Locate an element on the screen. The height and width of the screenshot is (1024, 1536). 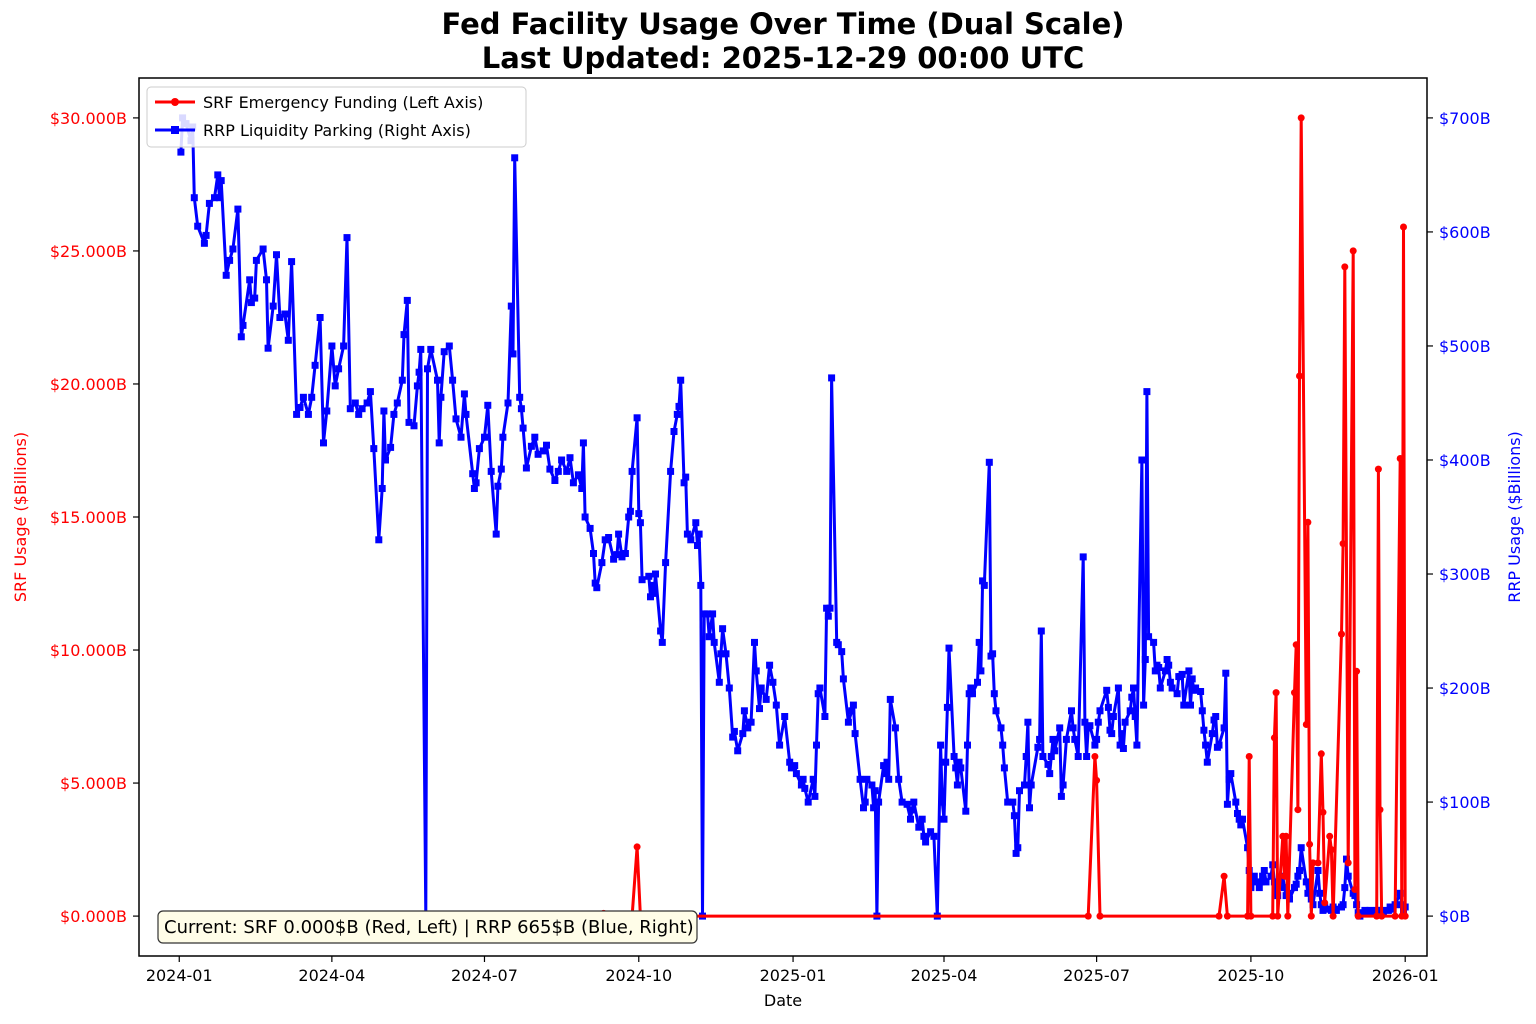
y-left-tick-label: $0.000B is located at coordinates (93, 916).